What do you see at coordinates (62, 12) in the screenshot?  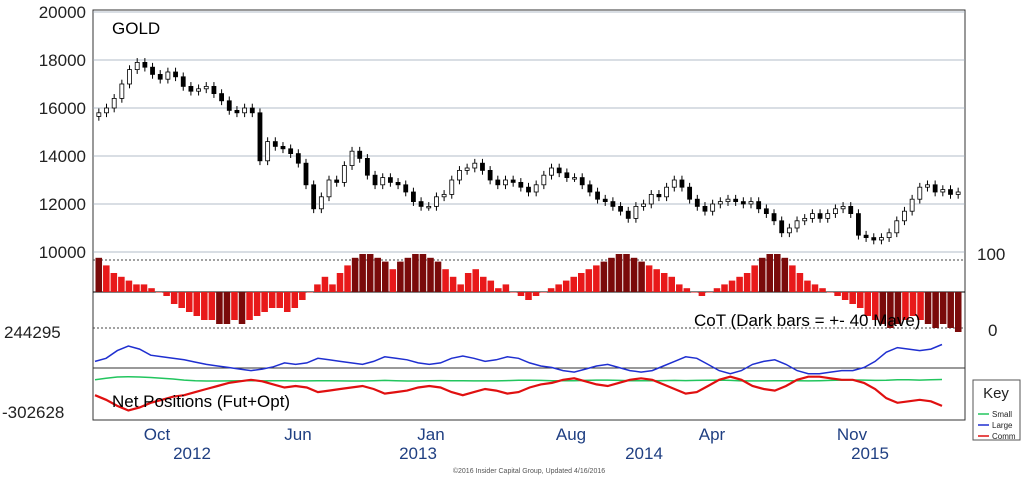 I see `price-tick-label: 20000` at bounding box center [62, 12].